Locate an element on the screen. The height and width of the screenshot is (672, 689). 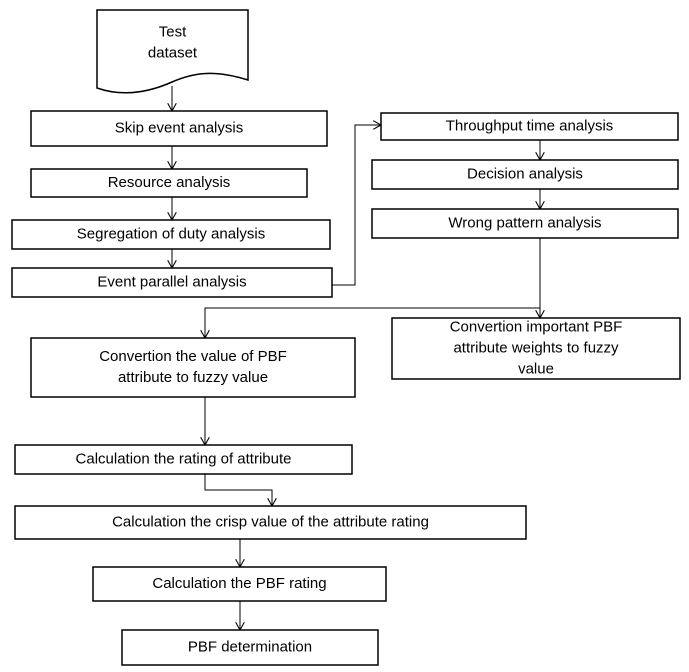
node-label: Decision analysis is located at coordinates (525, 173).